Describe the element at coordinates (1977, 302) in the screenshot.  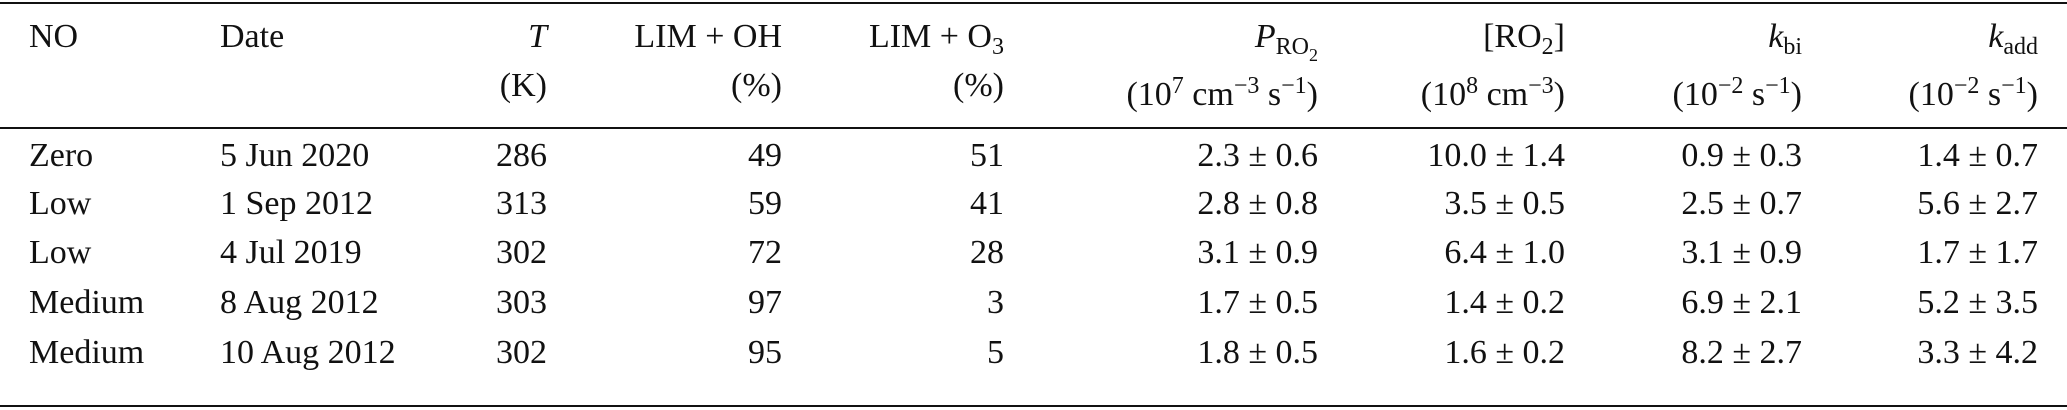
I see `table-cell: 5.2 ± 3.5` at that location.